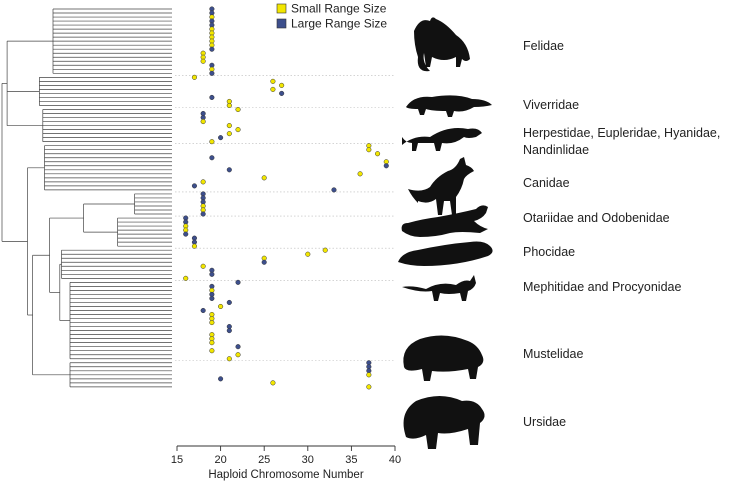 Image resolution: width=730 pixels, height=484 pixels. I want to click on bear-silhouette, so click(444, 422).